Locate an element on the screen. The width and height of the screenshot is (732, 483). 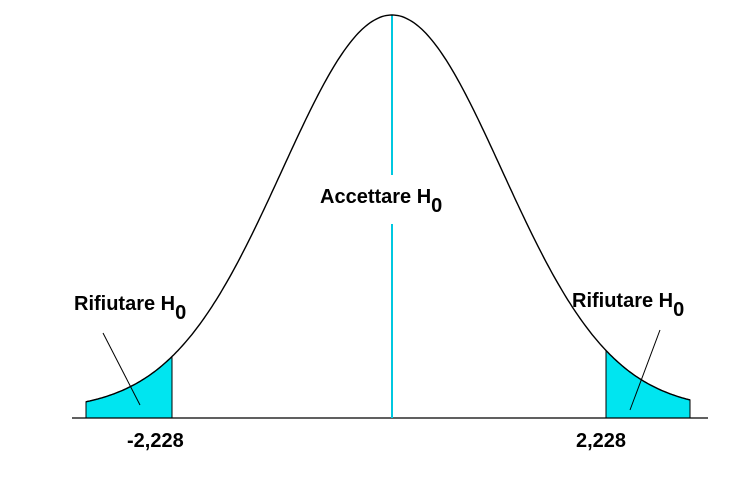
left-reject-label-text: Rifiutare H is located at coordinates (124, 304).